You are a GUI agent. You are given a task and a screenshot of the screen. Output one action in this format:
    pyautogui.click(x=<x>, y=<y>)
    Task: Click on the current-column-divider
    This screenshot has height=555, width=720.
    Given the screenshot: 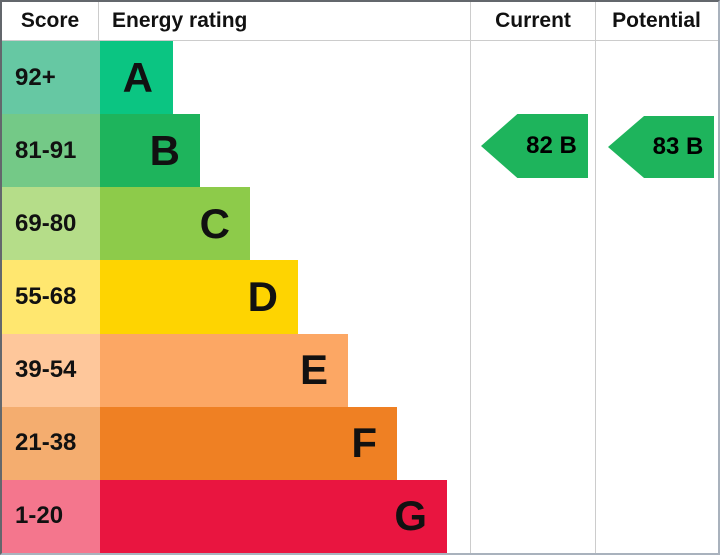 What is the action you would take?
    pyautogui.click(x=470, y=277)
    